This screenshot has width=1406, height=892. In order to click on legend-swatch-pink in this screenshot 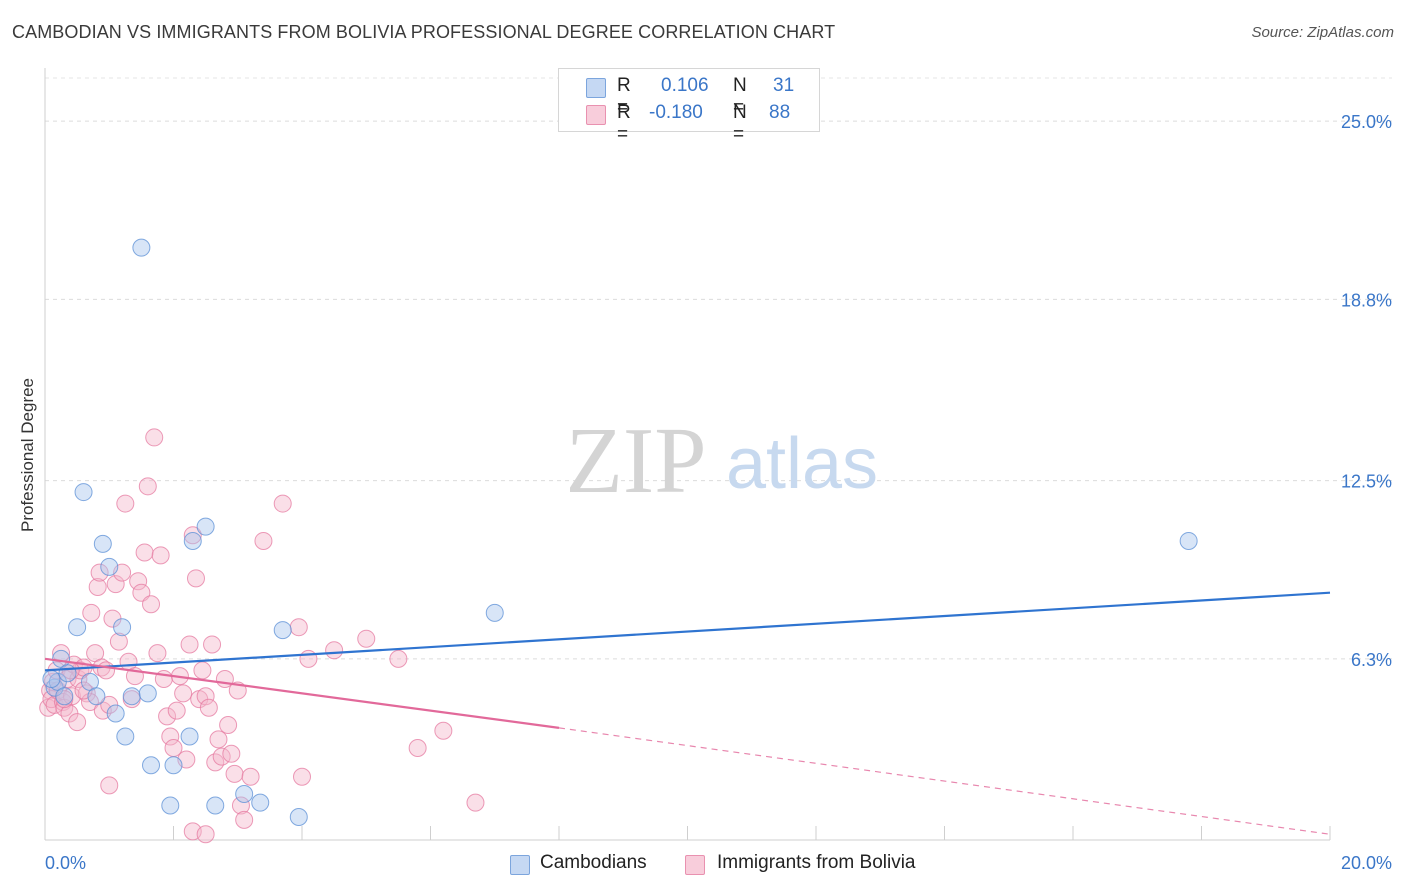, I will do `click(596, 115)`.